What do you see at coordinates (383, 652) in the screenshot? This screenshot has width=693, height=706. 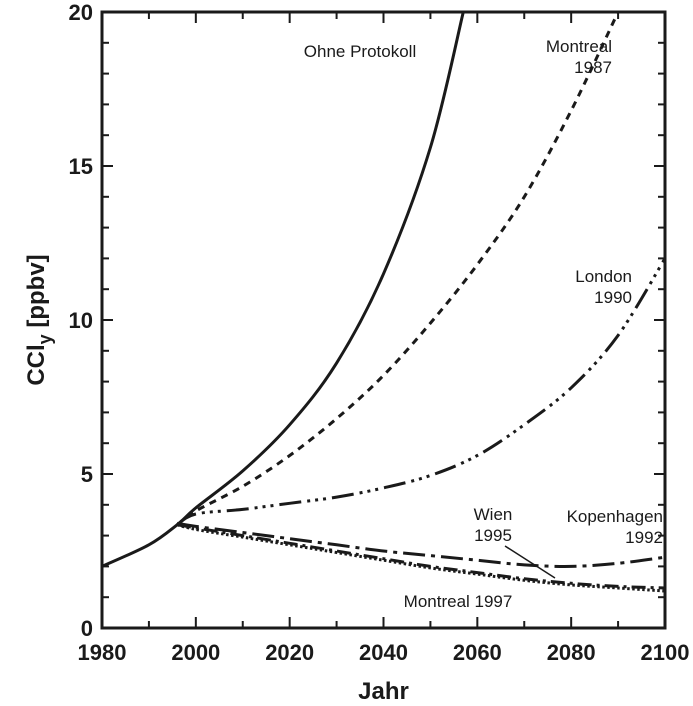 I see `x-tick-label: 2040` at bounding box center [383, 652].